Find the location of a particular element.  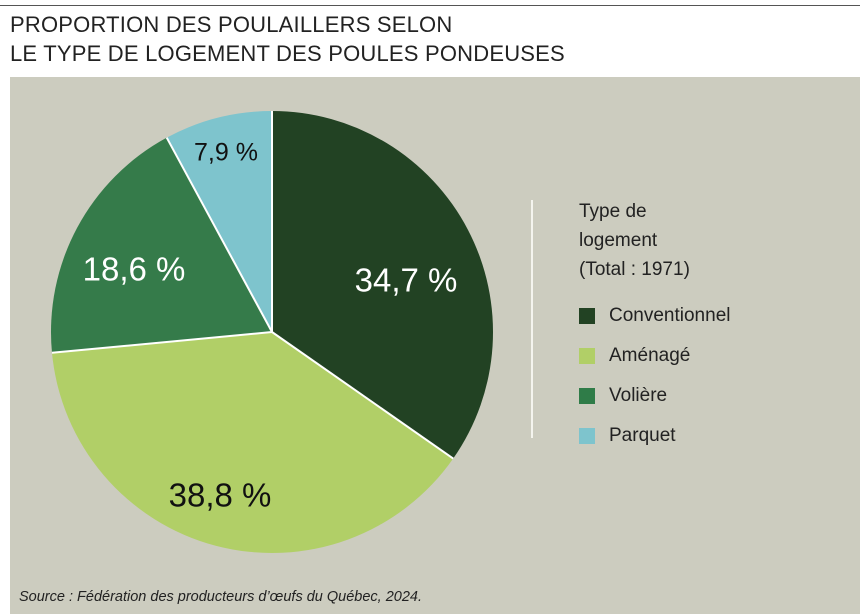

legend-label-amenage: Aménagé is located at coordinates (650, 355).